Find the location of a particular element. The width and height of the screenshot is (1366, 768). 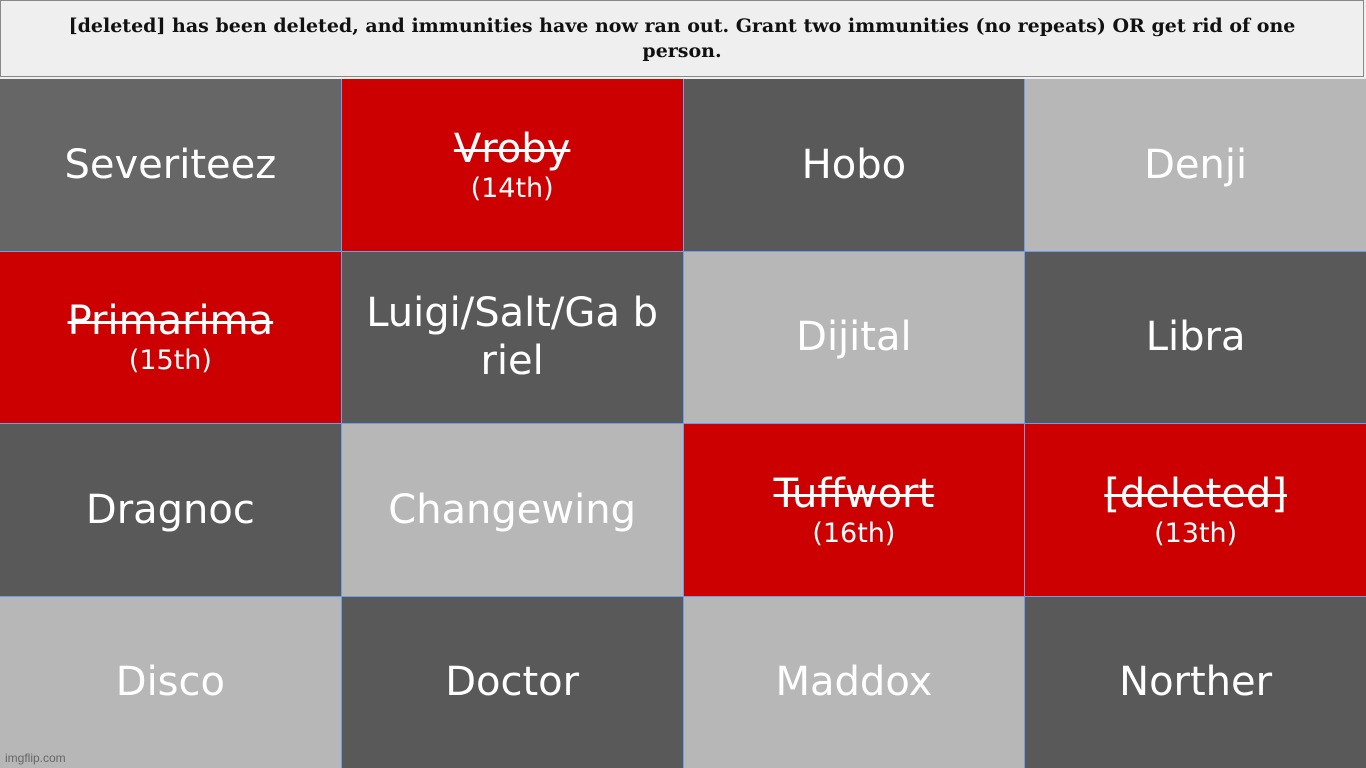

contestant-cell: Maddox is located at coordinates (854, 682).